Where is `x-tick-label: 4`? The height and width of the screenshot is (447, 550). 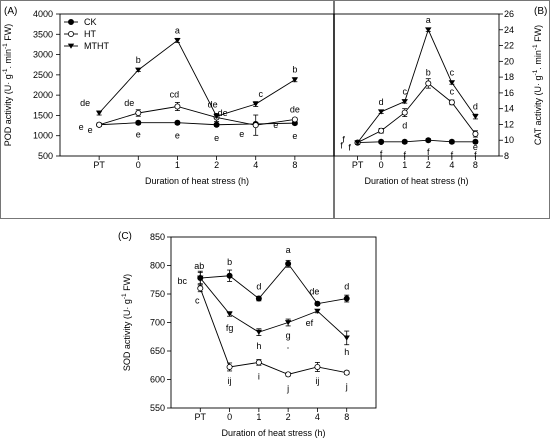
x-tick-label: 4 is located at coordinates (451, 165).